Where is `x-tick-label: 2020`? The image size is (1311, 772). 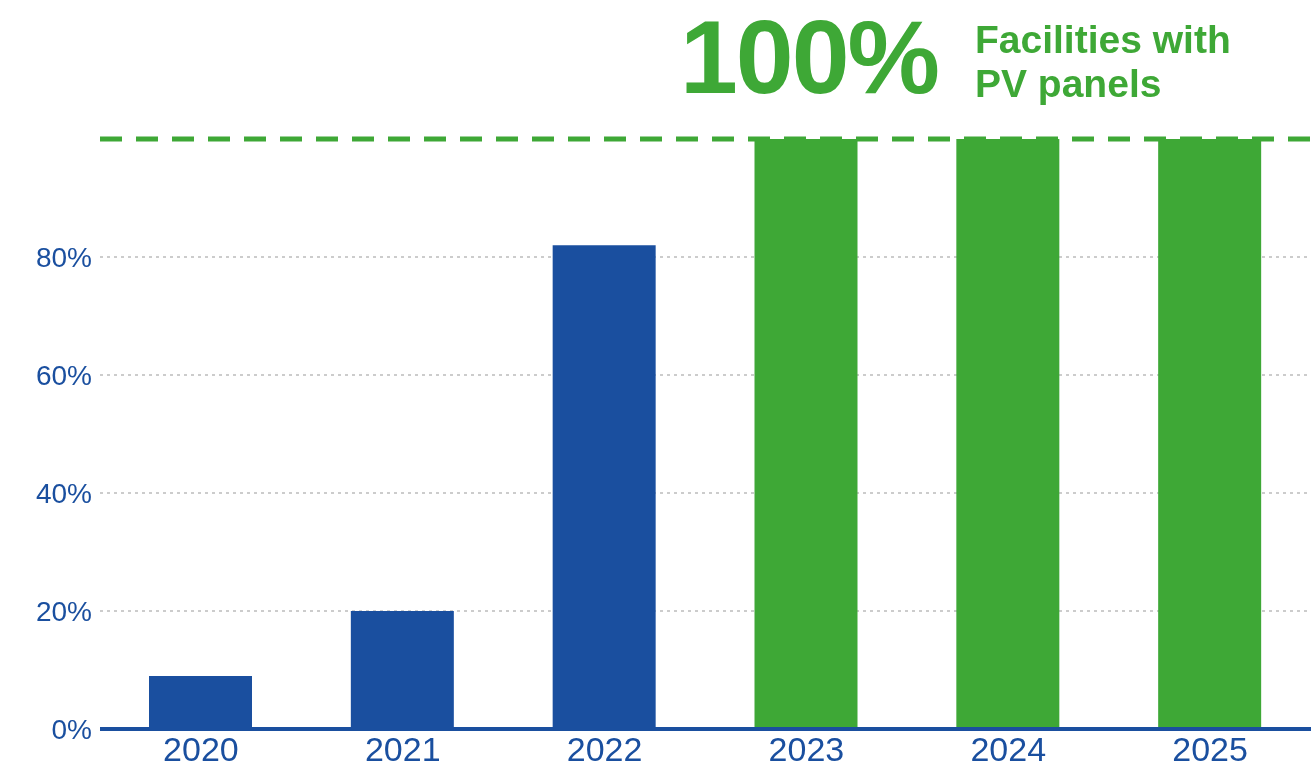
x-tick-label: 2020 is located at coordinates (201, 749).